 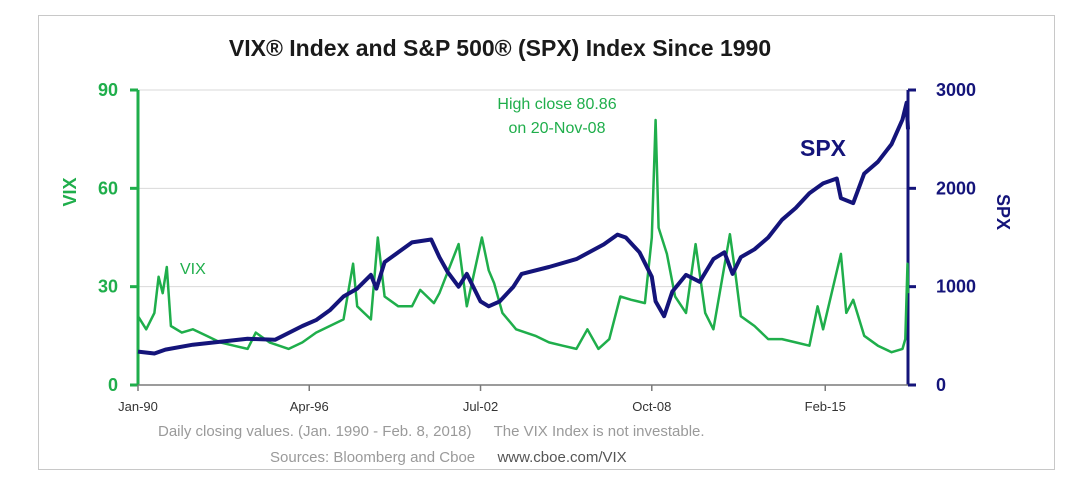 I want to click on x-tick-label: Apr-96, so click(x=309, y=406).